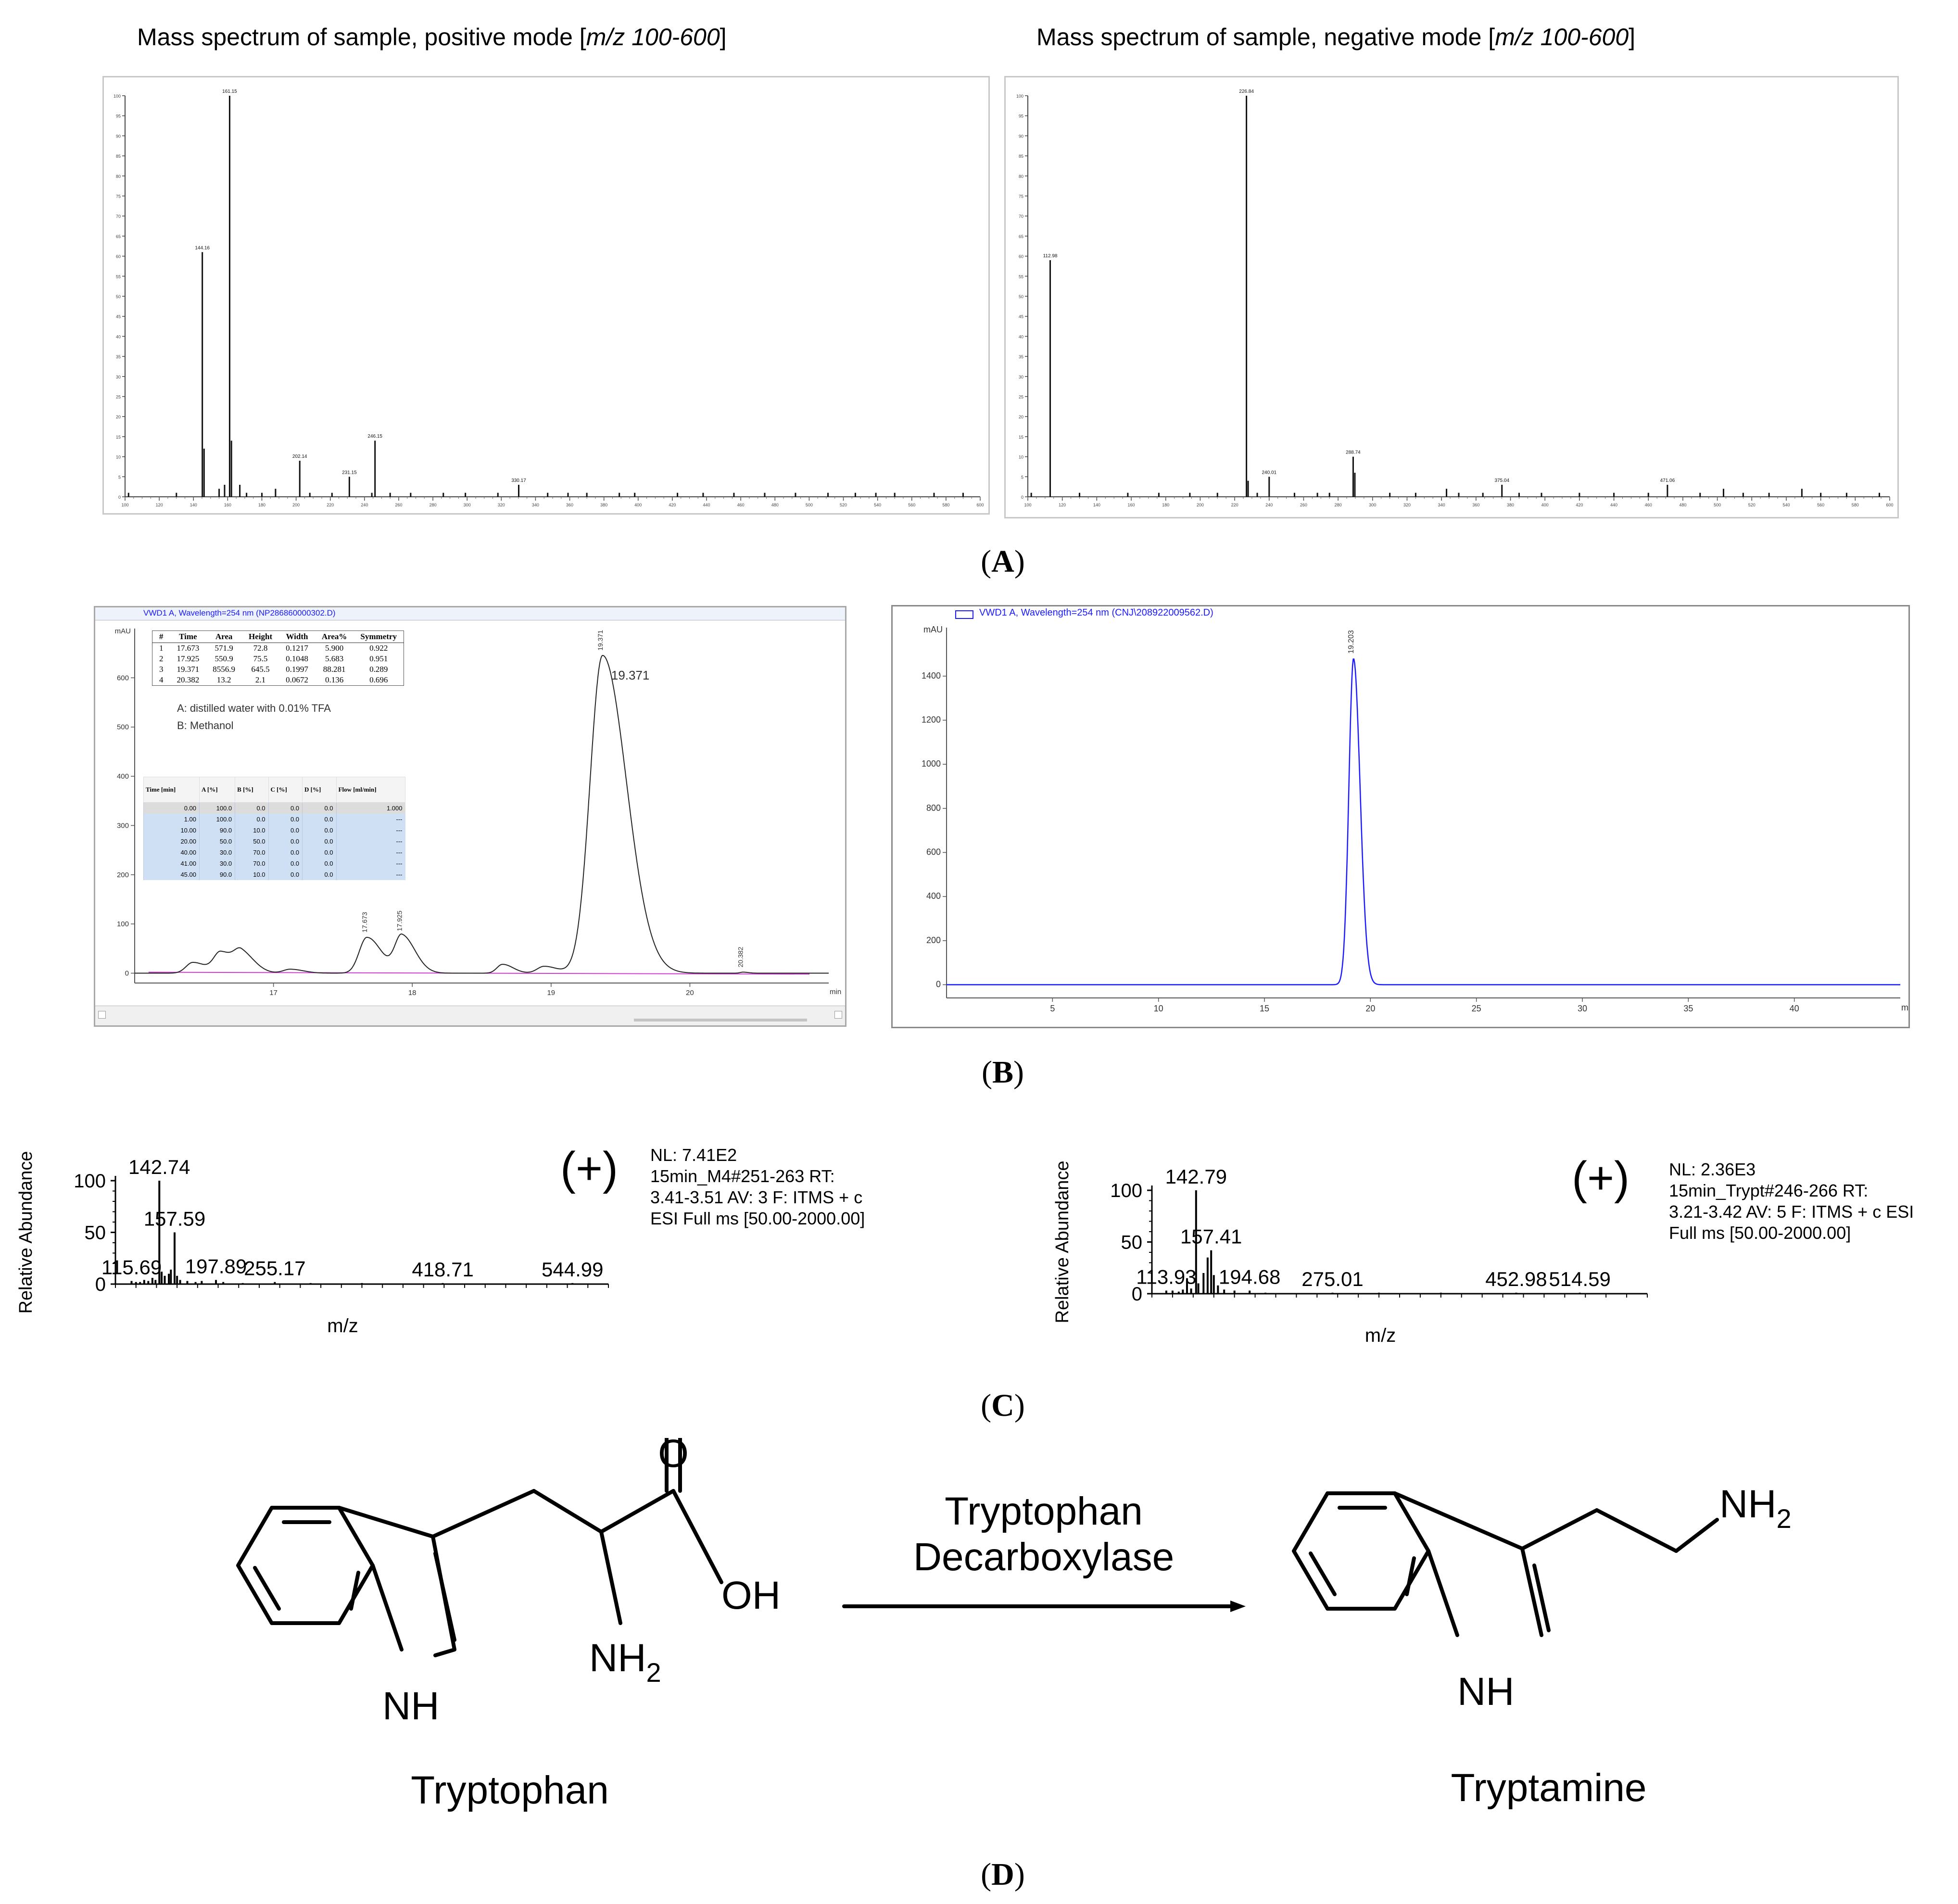 This screenshot has width=1958, height=1904. What do you see at coordinates (1019, 96) in the screenshot?
I see `y-tick-label: 100` at bounding box center [1019, 96].